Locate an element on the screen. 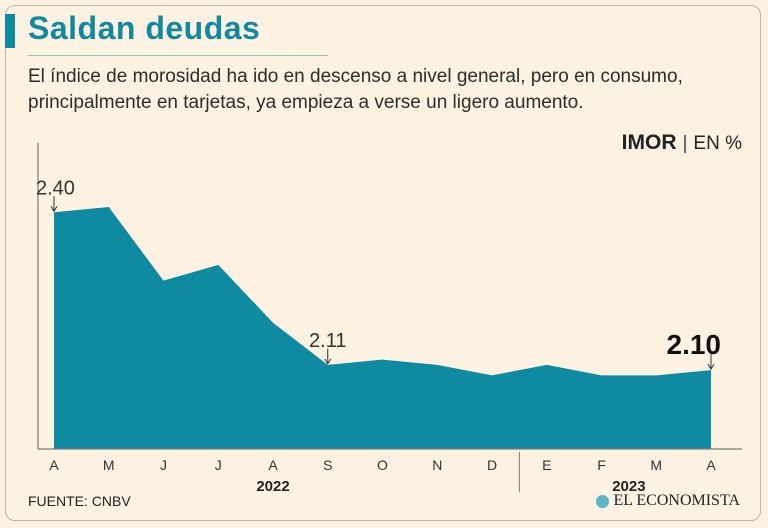 Image resolution: width=768 pixels, height=528 pixels. year-label: 2022 is located at coordinates (272, 486).